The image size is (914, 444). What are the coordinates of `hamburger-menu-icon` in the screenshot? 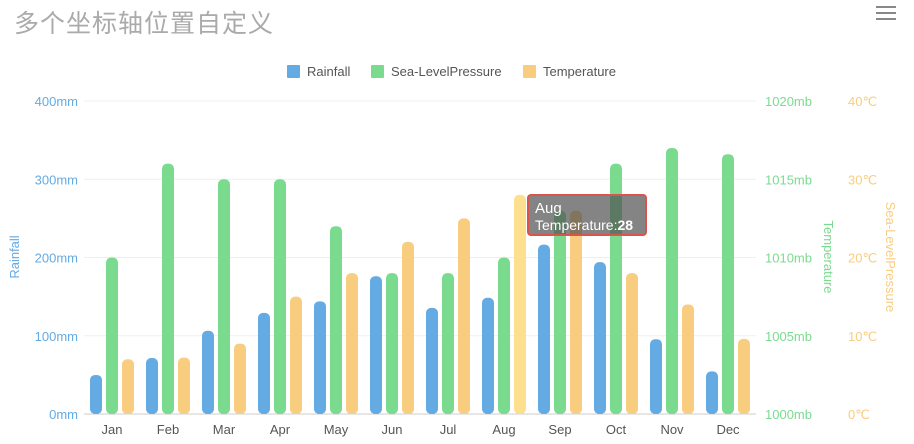 It's located at (886, 14).